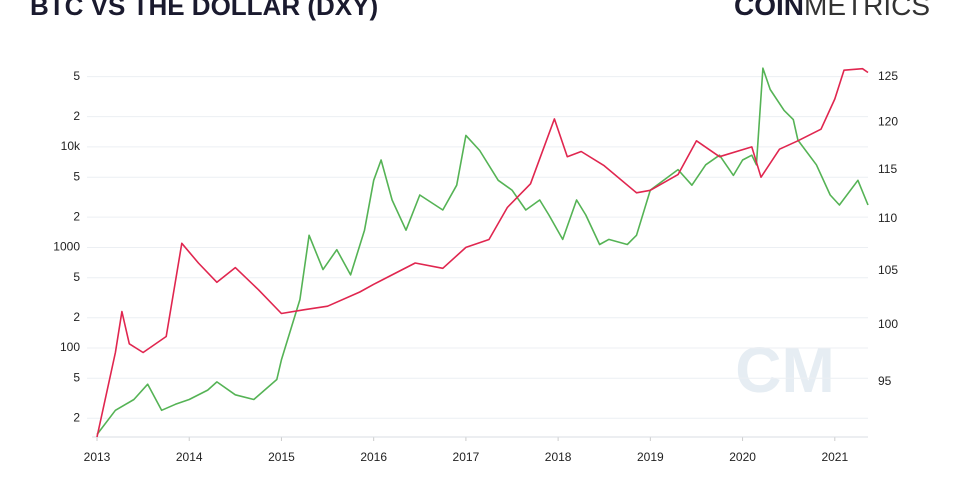 The height and width of the screenshot is (488, 960). What do you see at coordinates (97, 457) in the screenshot?
I see `x-tick-label: 2013` at bounding box center [97, 457].